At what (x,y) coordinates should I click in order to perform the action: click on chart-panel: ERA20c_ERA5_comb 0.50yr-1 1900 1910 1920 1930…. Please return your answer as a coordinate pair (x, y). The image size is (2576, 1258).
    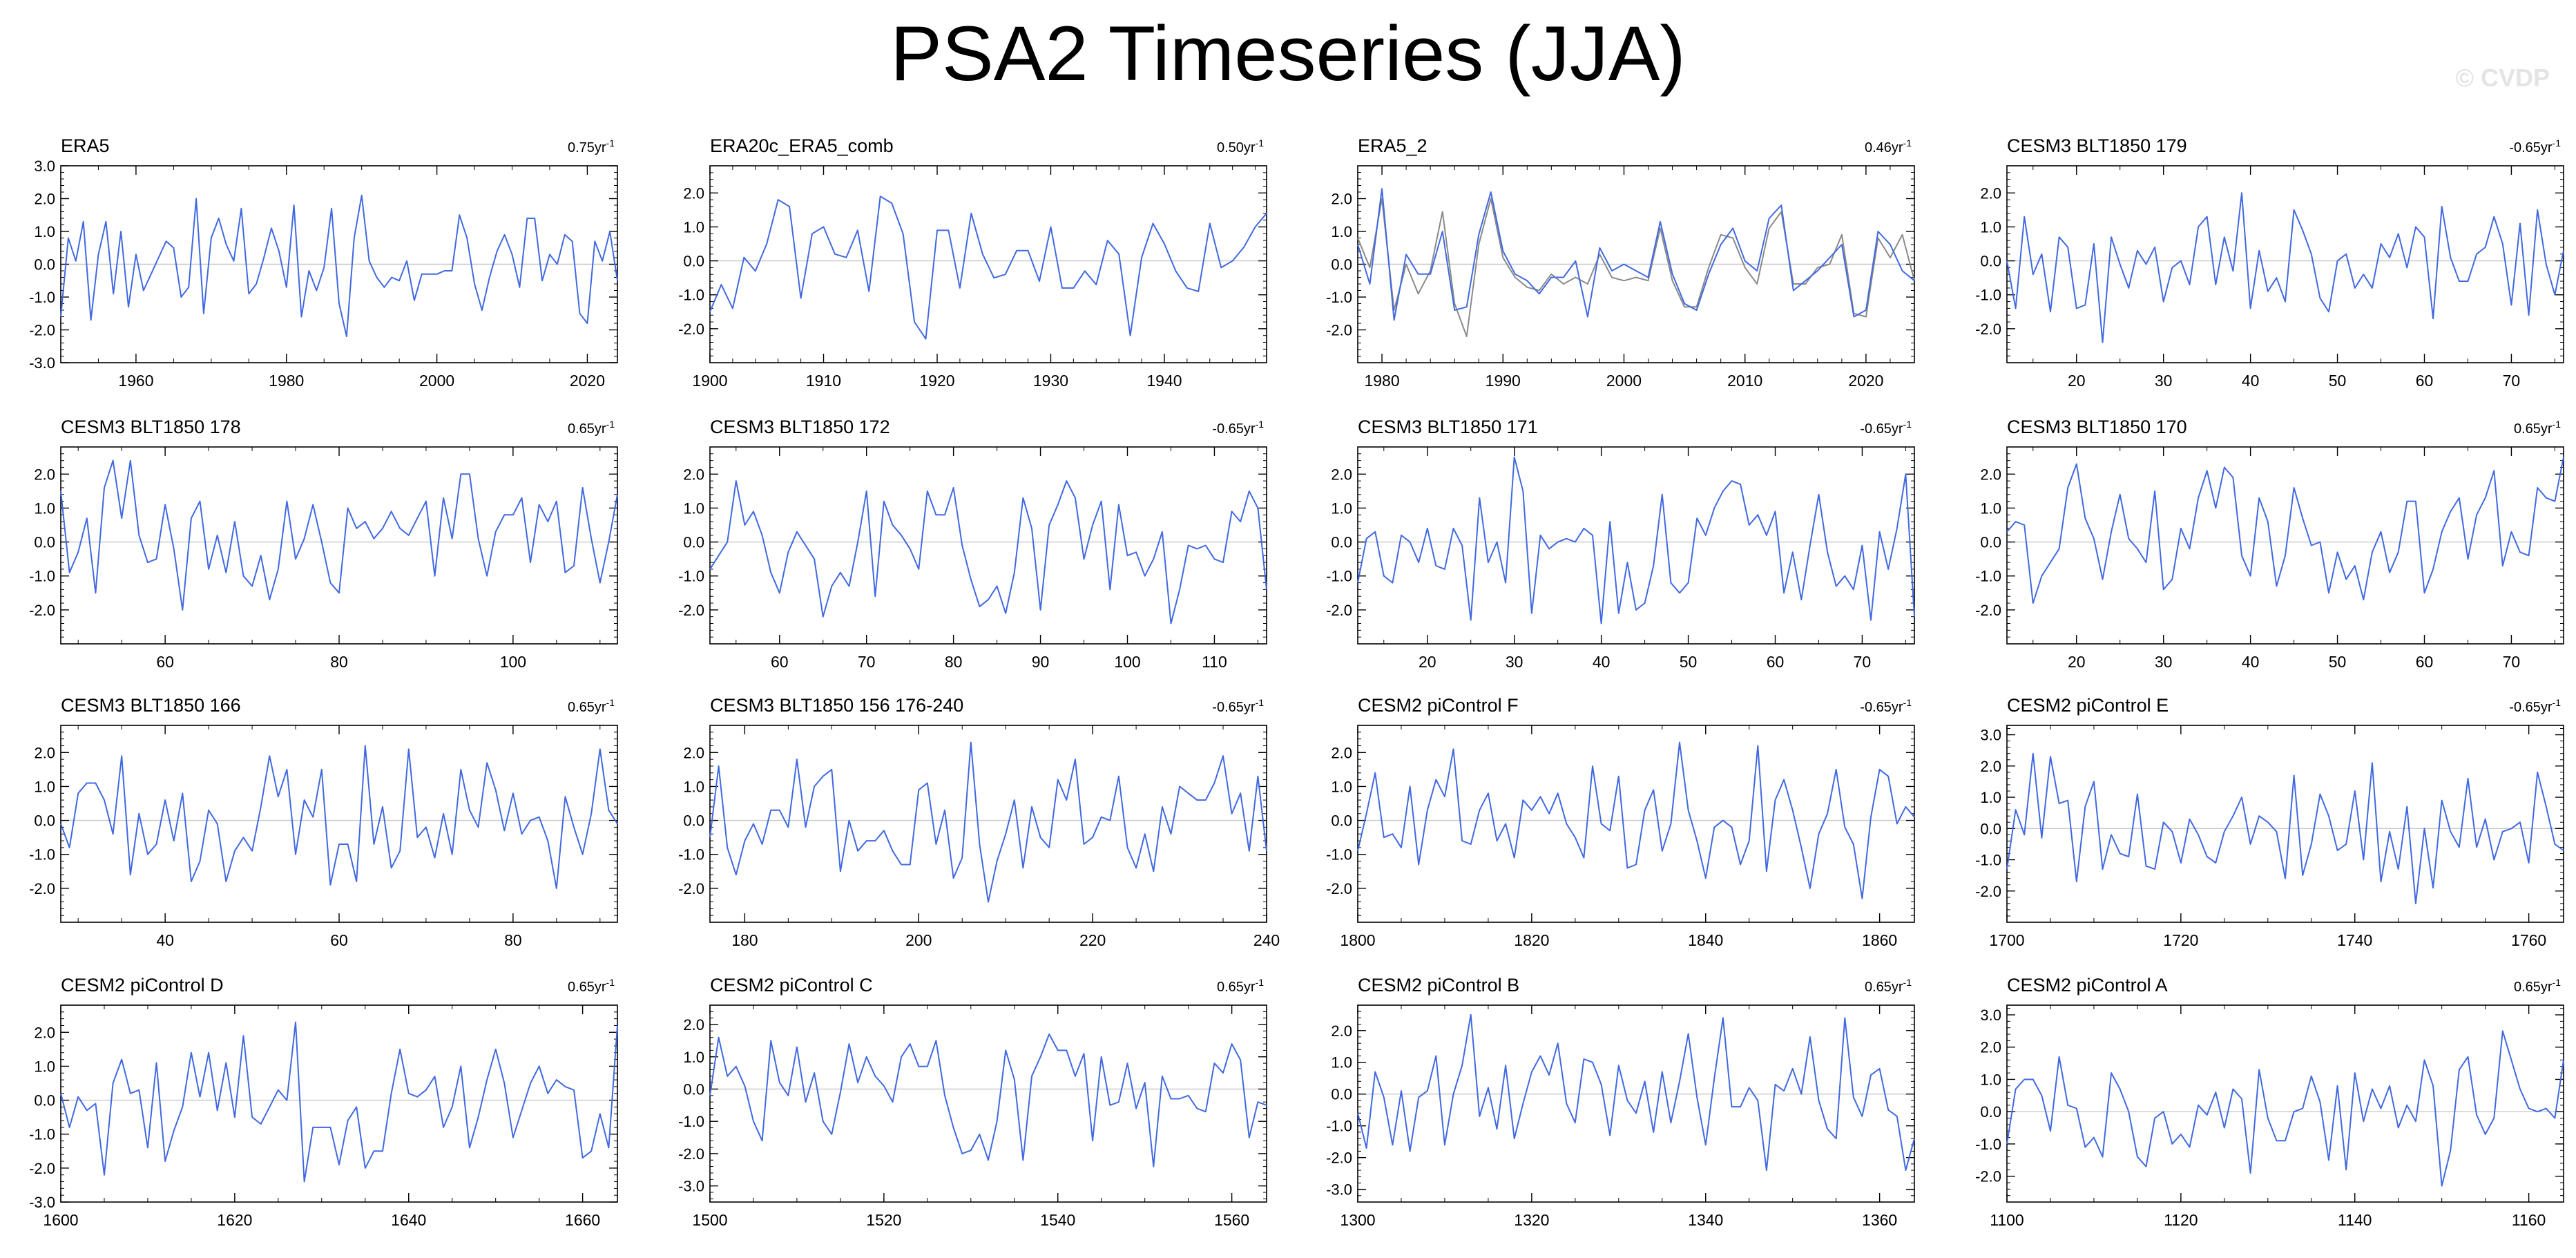
    Looking at the image, I should click on (972, 262).